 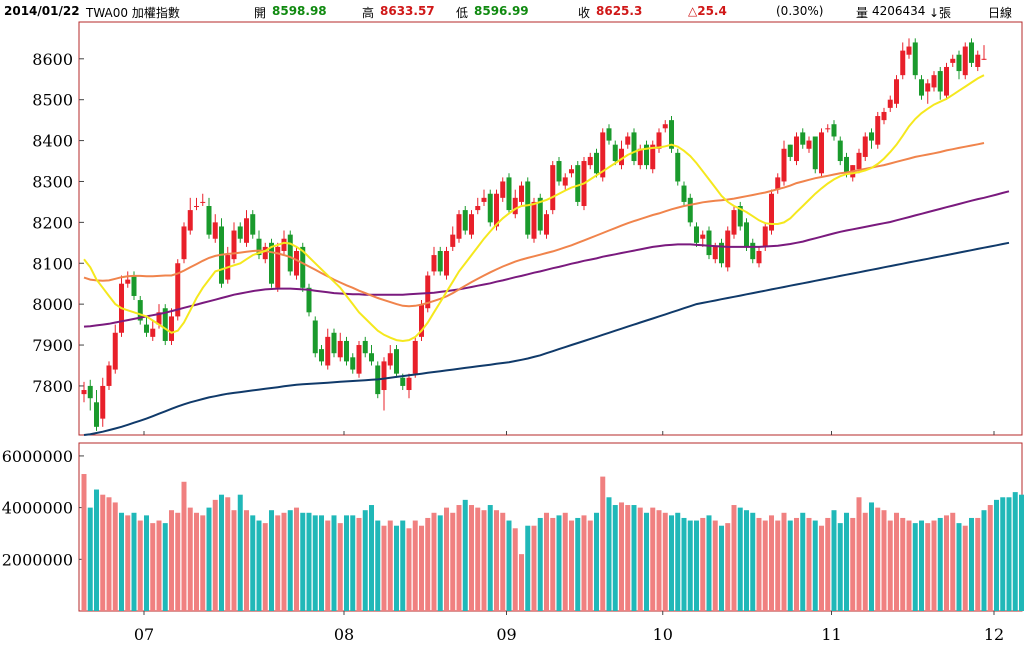 What do you see at coordinates (831, 634) in the screenshot?
I see `month-label: 11` at bounding box center [831, 634].